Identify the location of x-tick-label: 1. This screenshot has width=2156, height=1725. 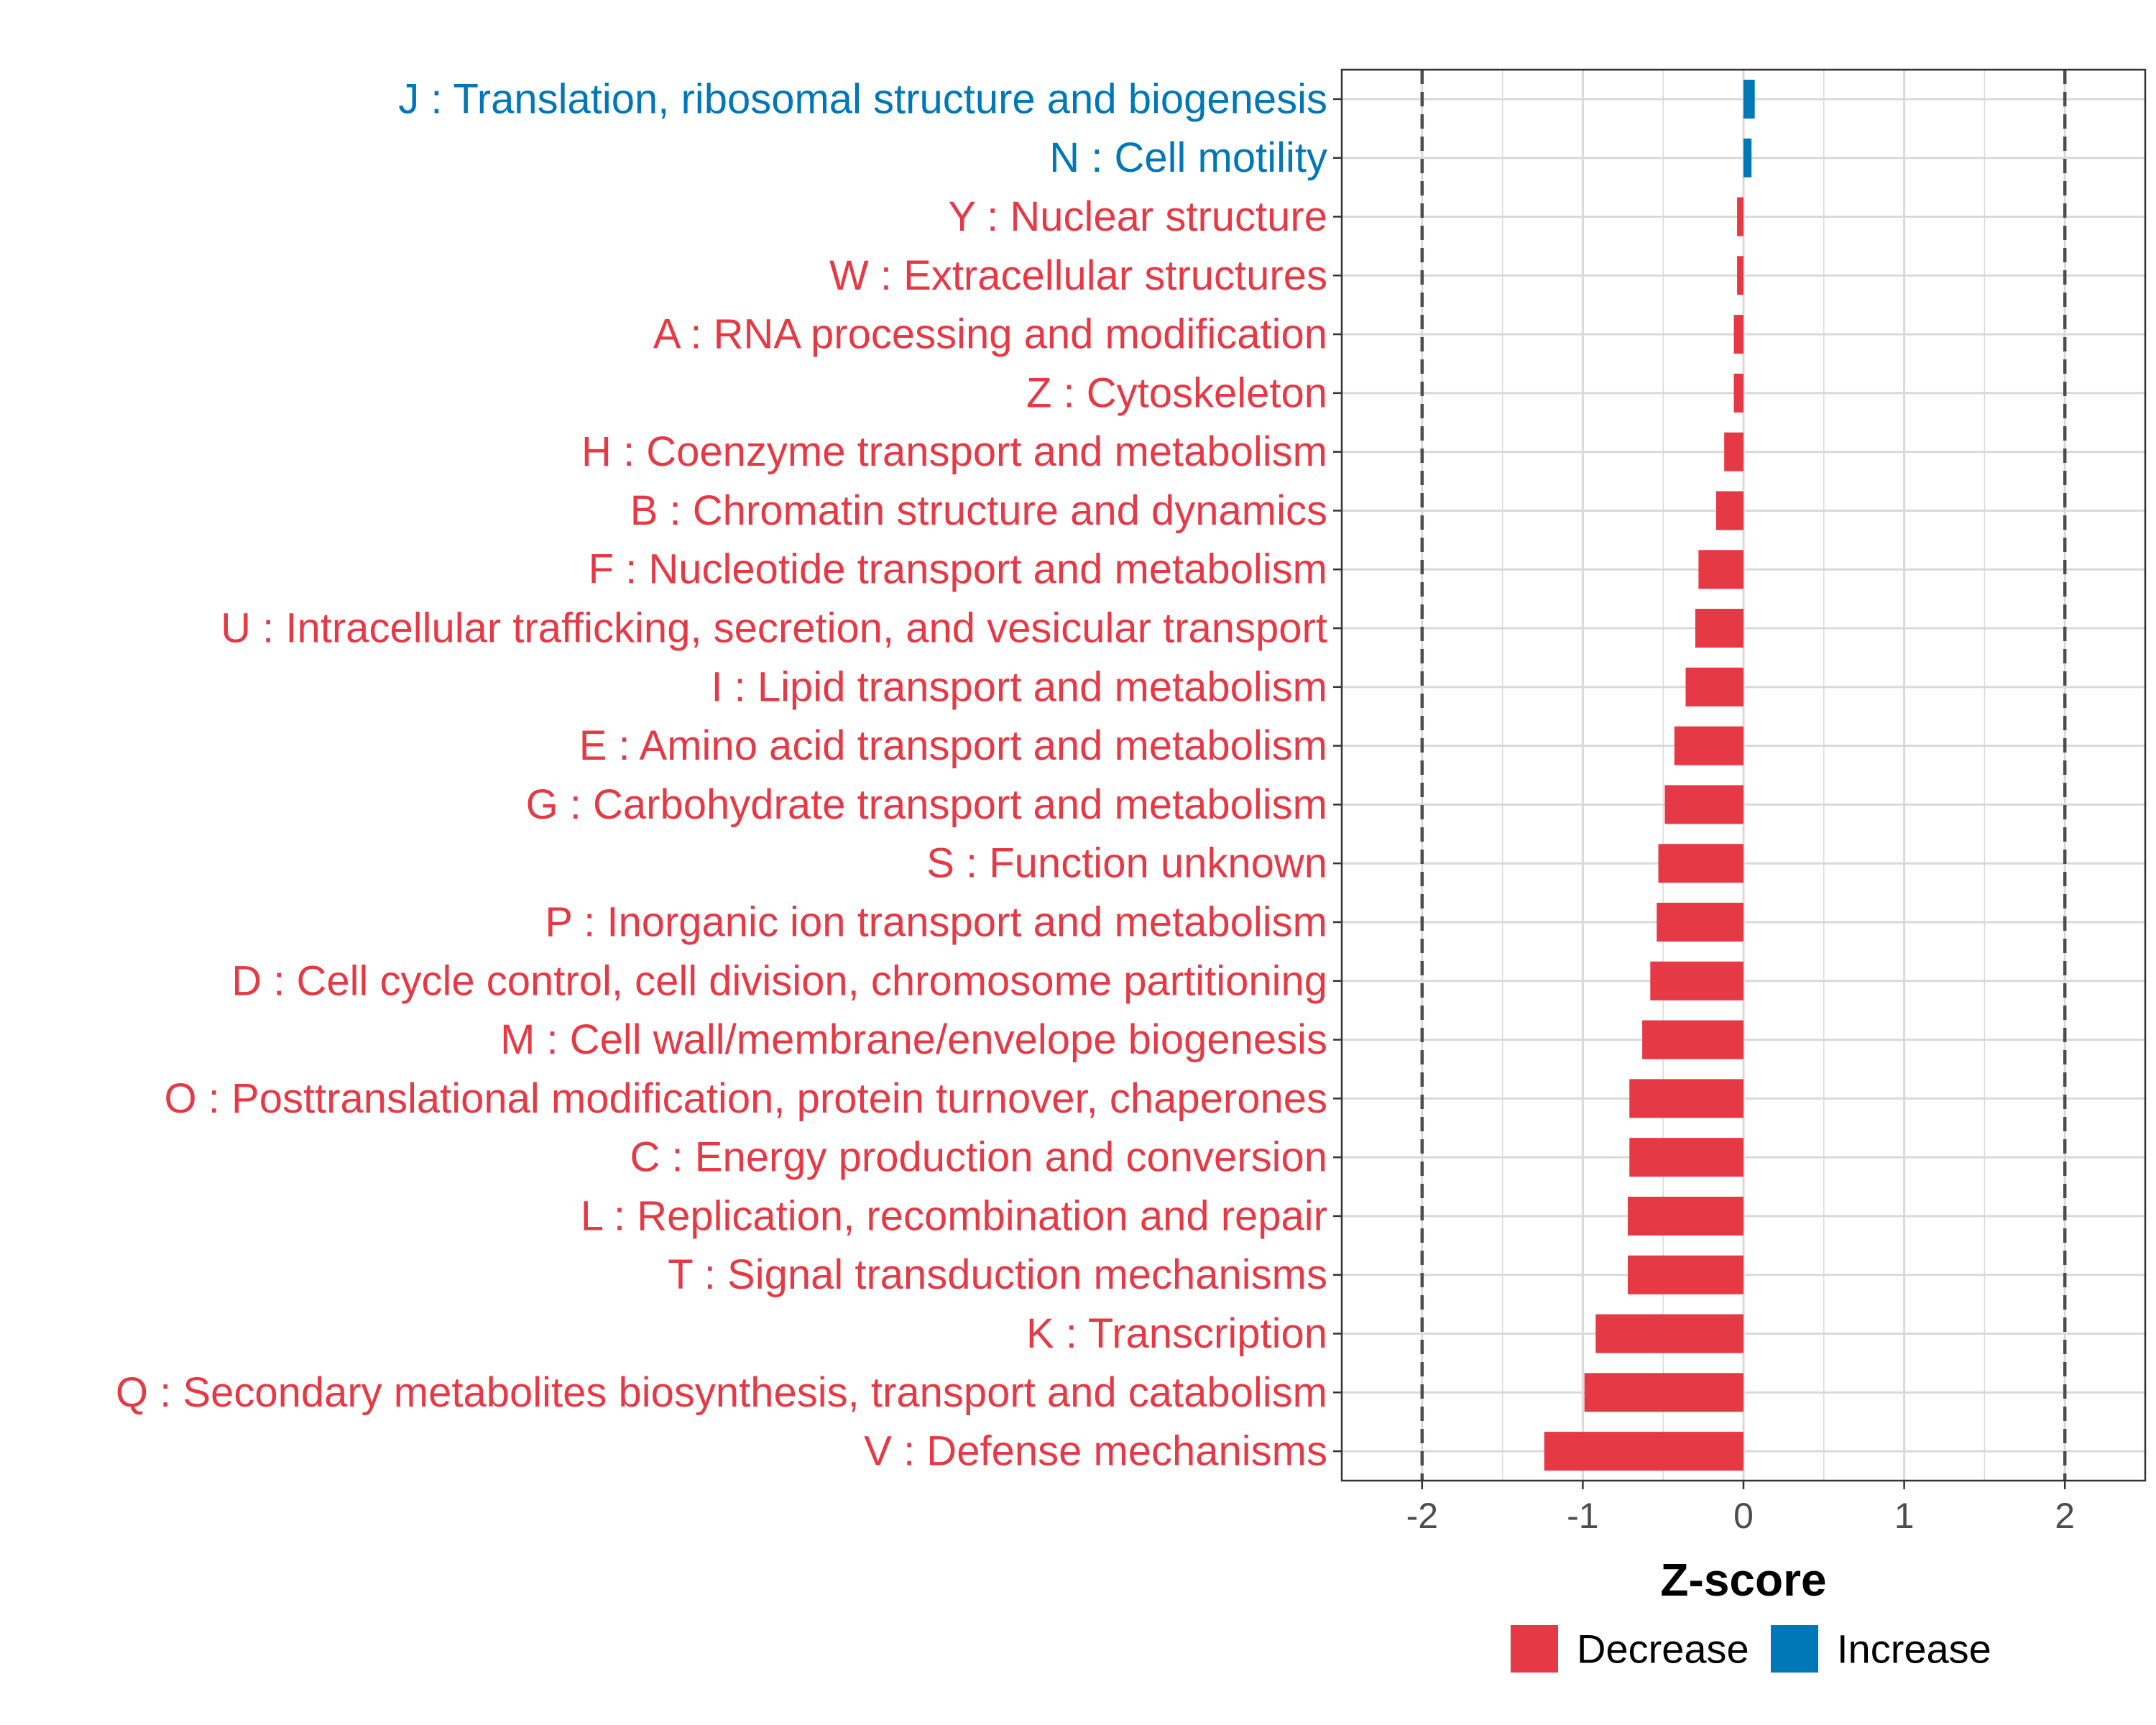
(1905, 1516).